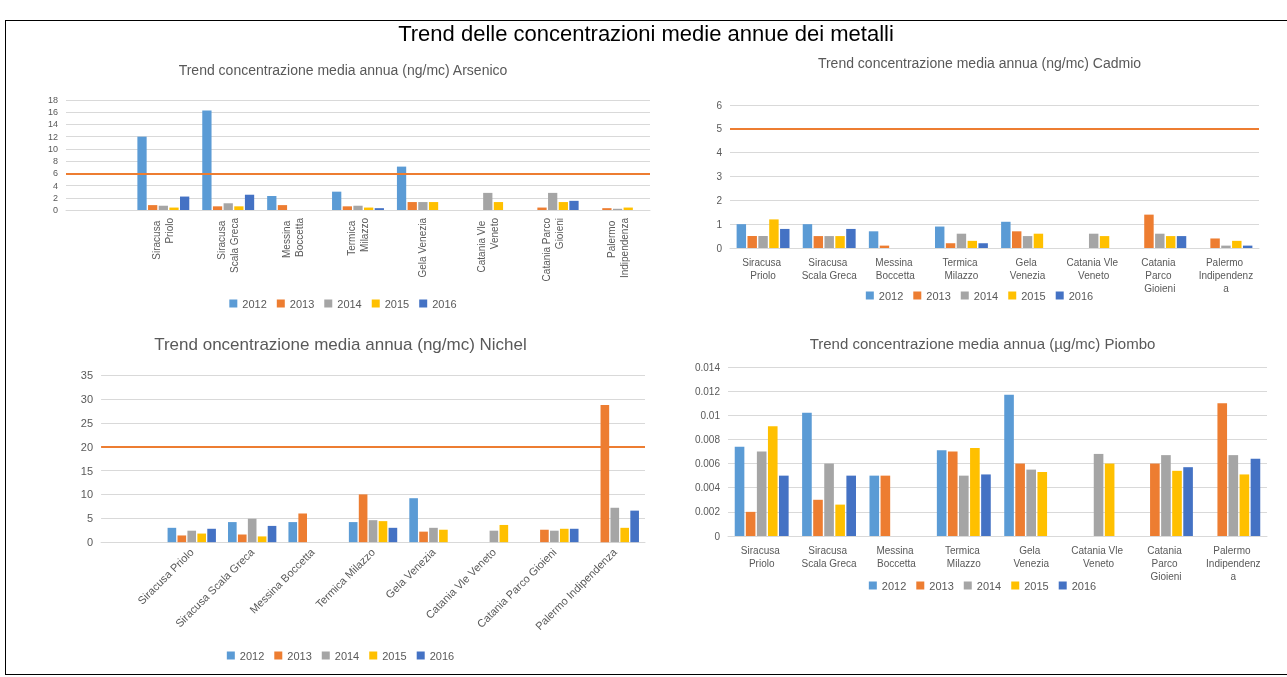 The height and width of the screenshot is (677, 1287). I want to click on y-tick-label: 18, so click(52, 100).